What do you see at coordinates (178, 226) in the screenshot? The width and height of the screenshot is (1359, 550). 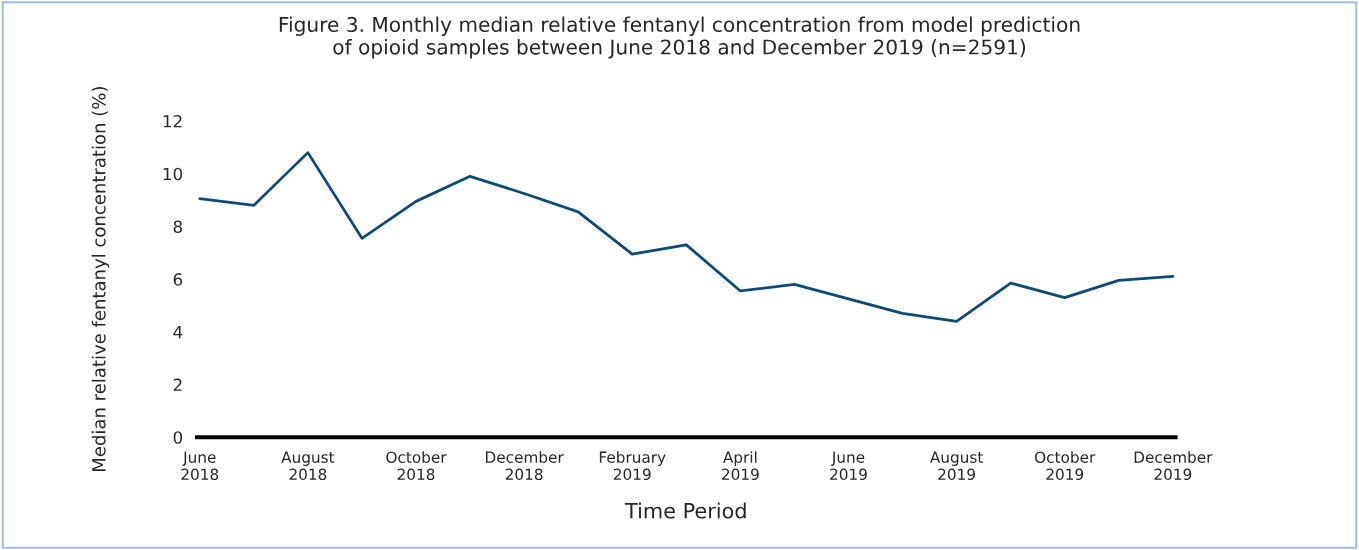 I see `y-tick-label: 8` at bounding box center [178, 226].